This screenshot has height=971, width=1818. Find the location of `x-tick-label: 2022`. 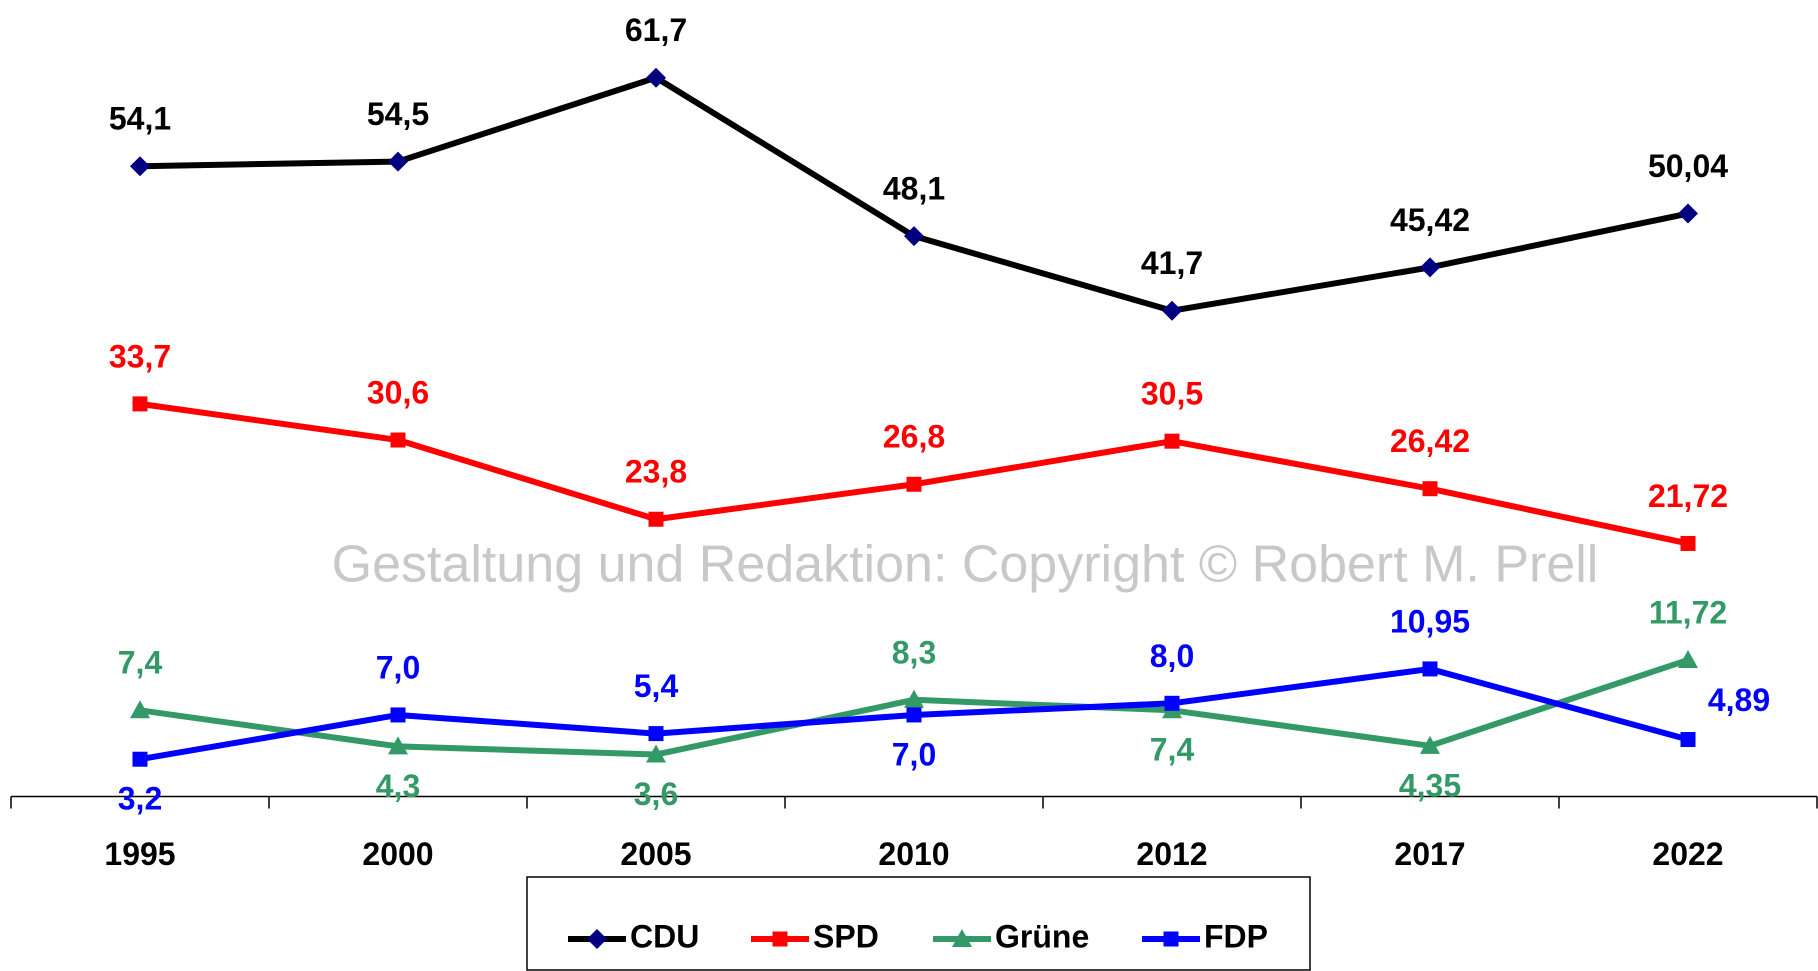

x-tick-label: 2022 is located at coordinates (1687, 854).